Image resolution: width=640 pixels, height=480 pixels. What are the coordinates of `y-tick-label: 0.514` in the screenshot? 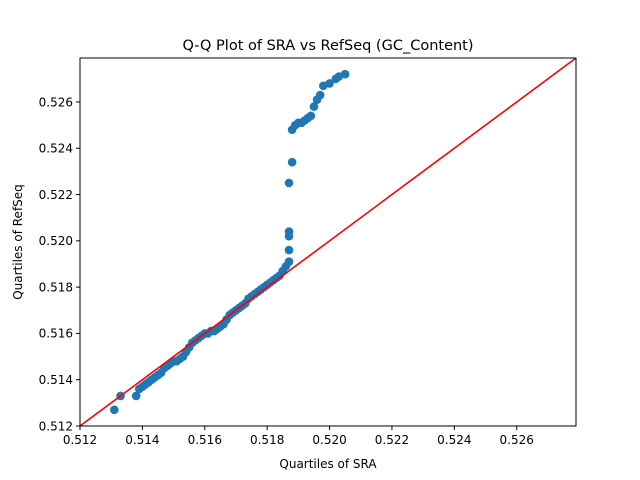 It's located at (56, 380).